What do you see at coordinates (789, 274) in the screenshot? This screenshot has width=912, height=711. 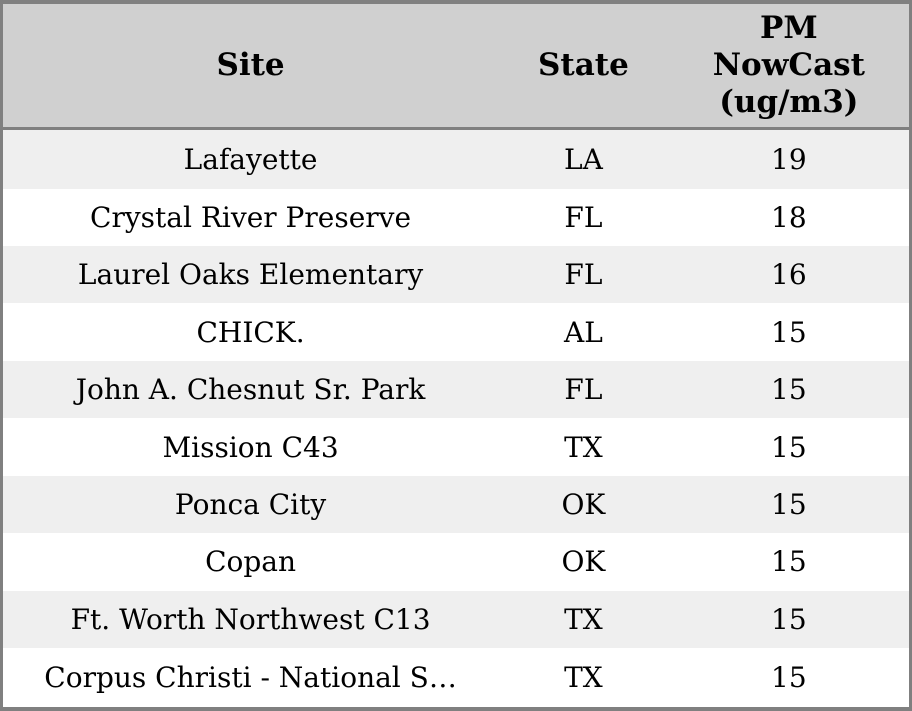 I see `pm-nowcast-cell: 16` at bounding box center [789, 274].